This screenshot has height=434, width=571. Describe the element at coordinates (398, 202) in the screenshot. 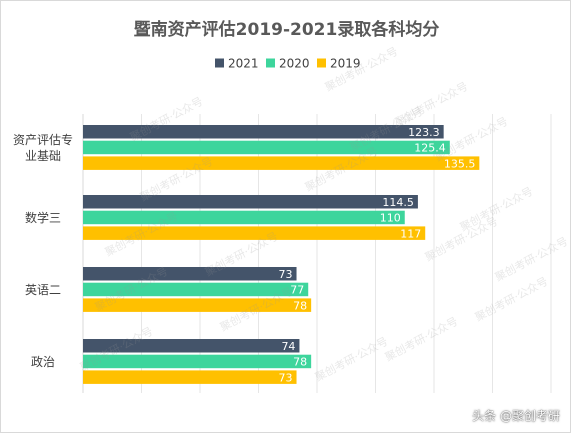

I see `data-label: 114.5` at that location.